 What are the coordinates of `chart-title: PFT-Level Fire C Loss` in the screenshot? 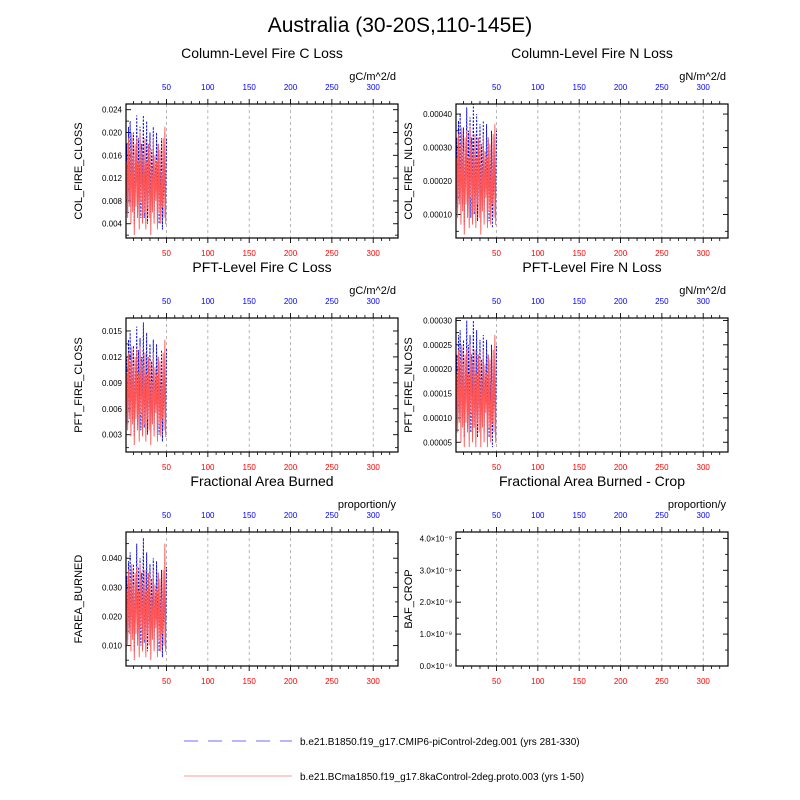 It's located at (261, 267).